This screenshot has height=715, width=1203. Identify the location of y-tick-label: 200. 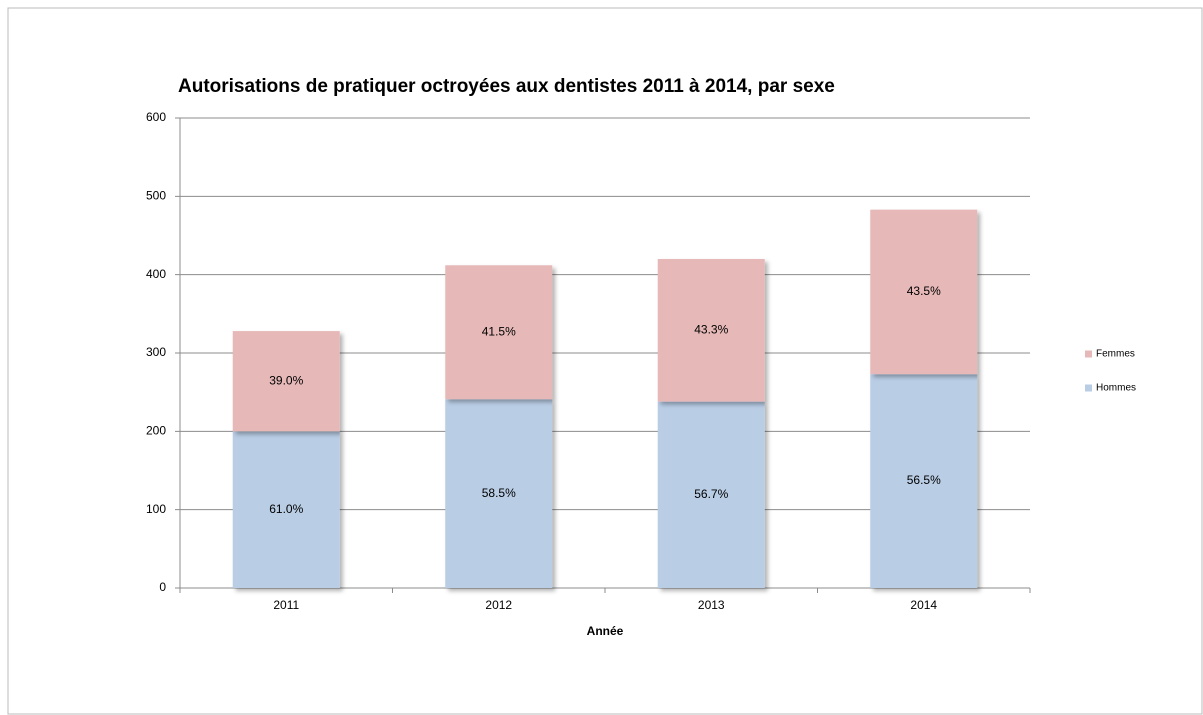
(156, 431).